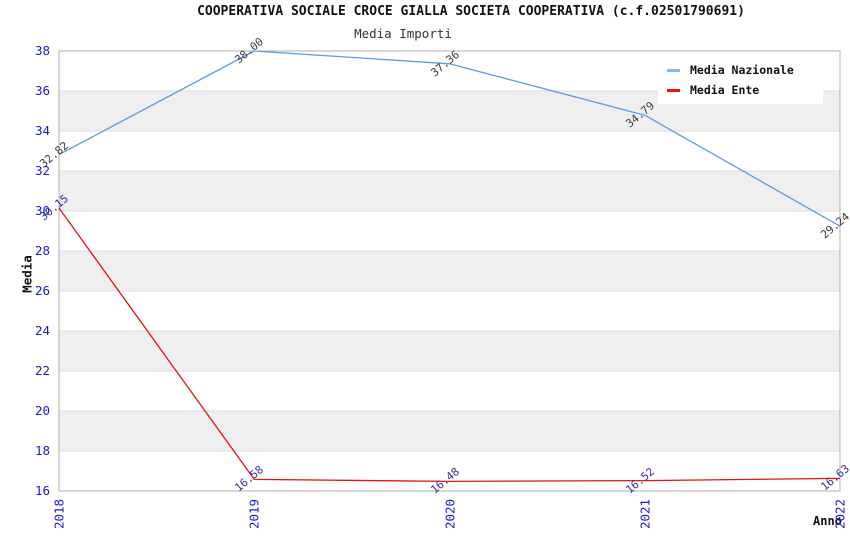  What do you see at coordinates (42, 170) in the screenshot?
I see `y-tick-label: 32` at bounding box center [42, 170].